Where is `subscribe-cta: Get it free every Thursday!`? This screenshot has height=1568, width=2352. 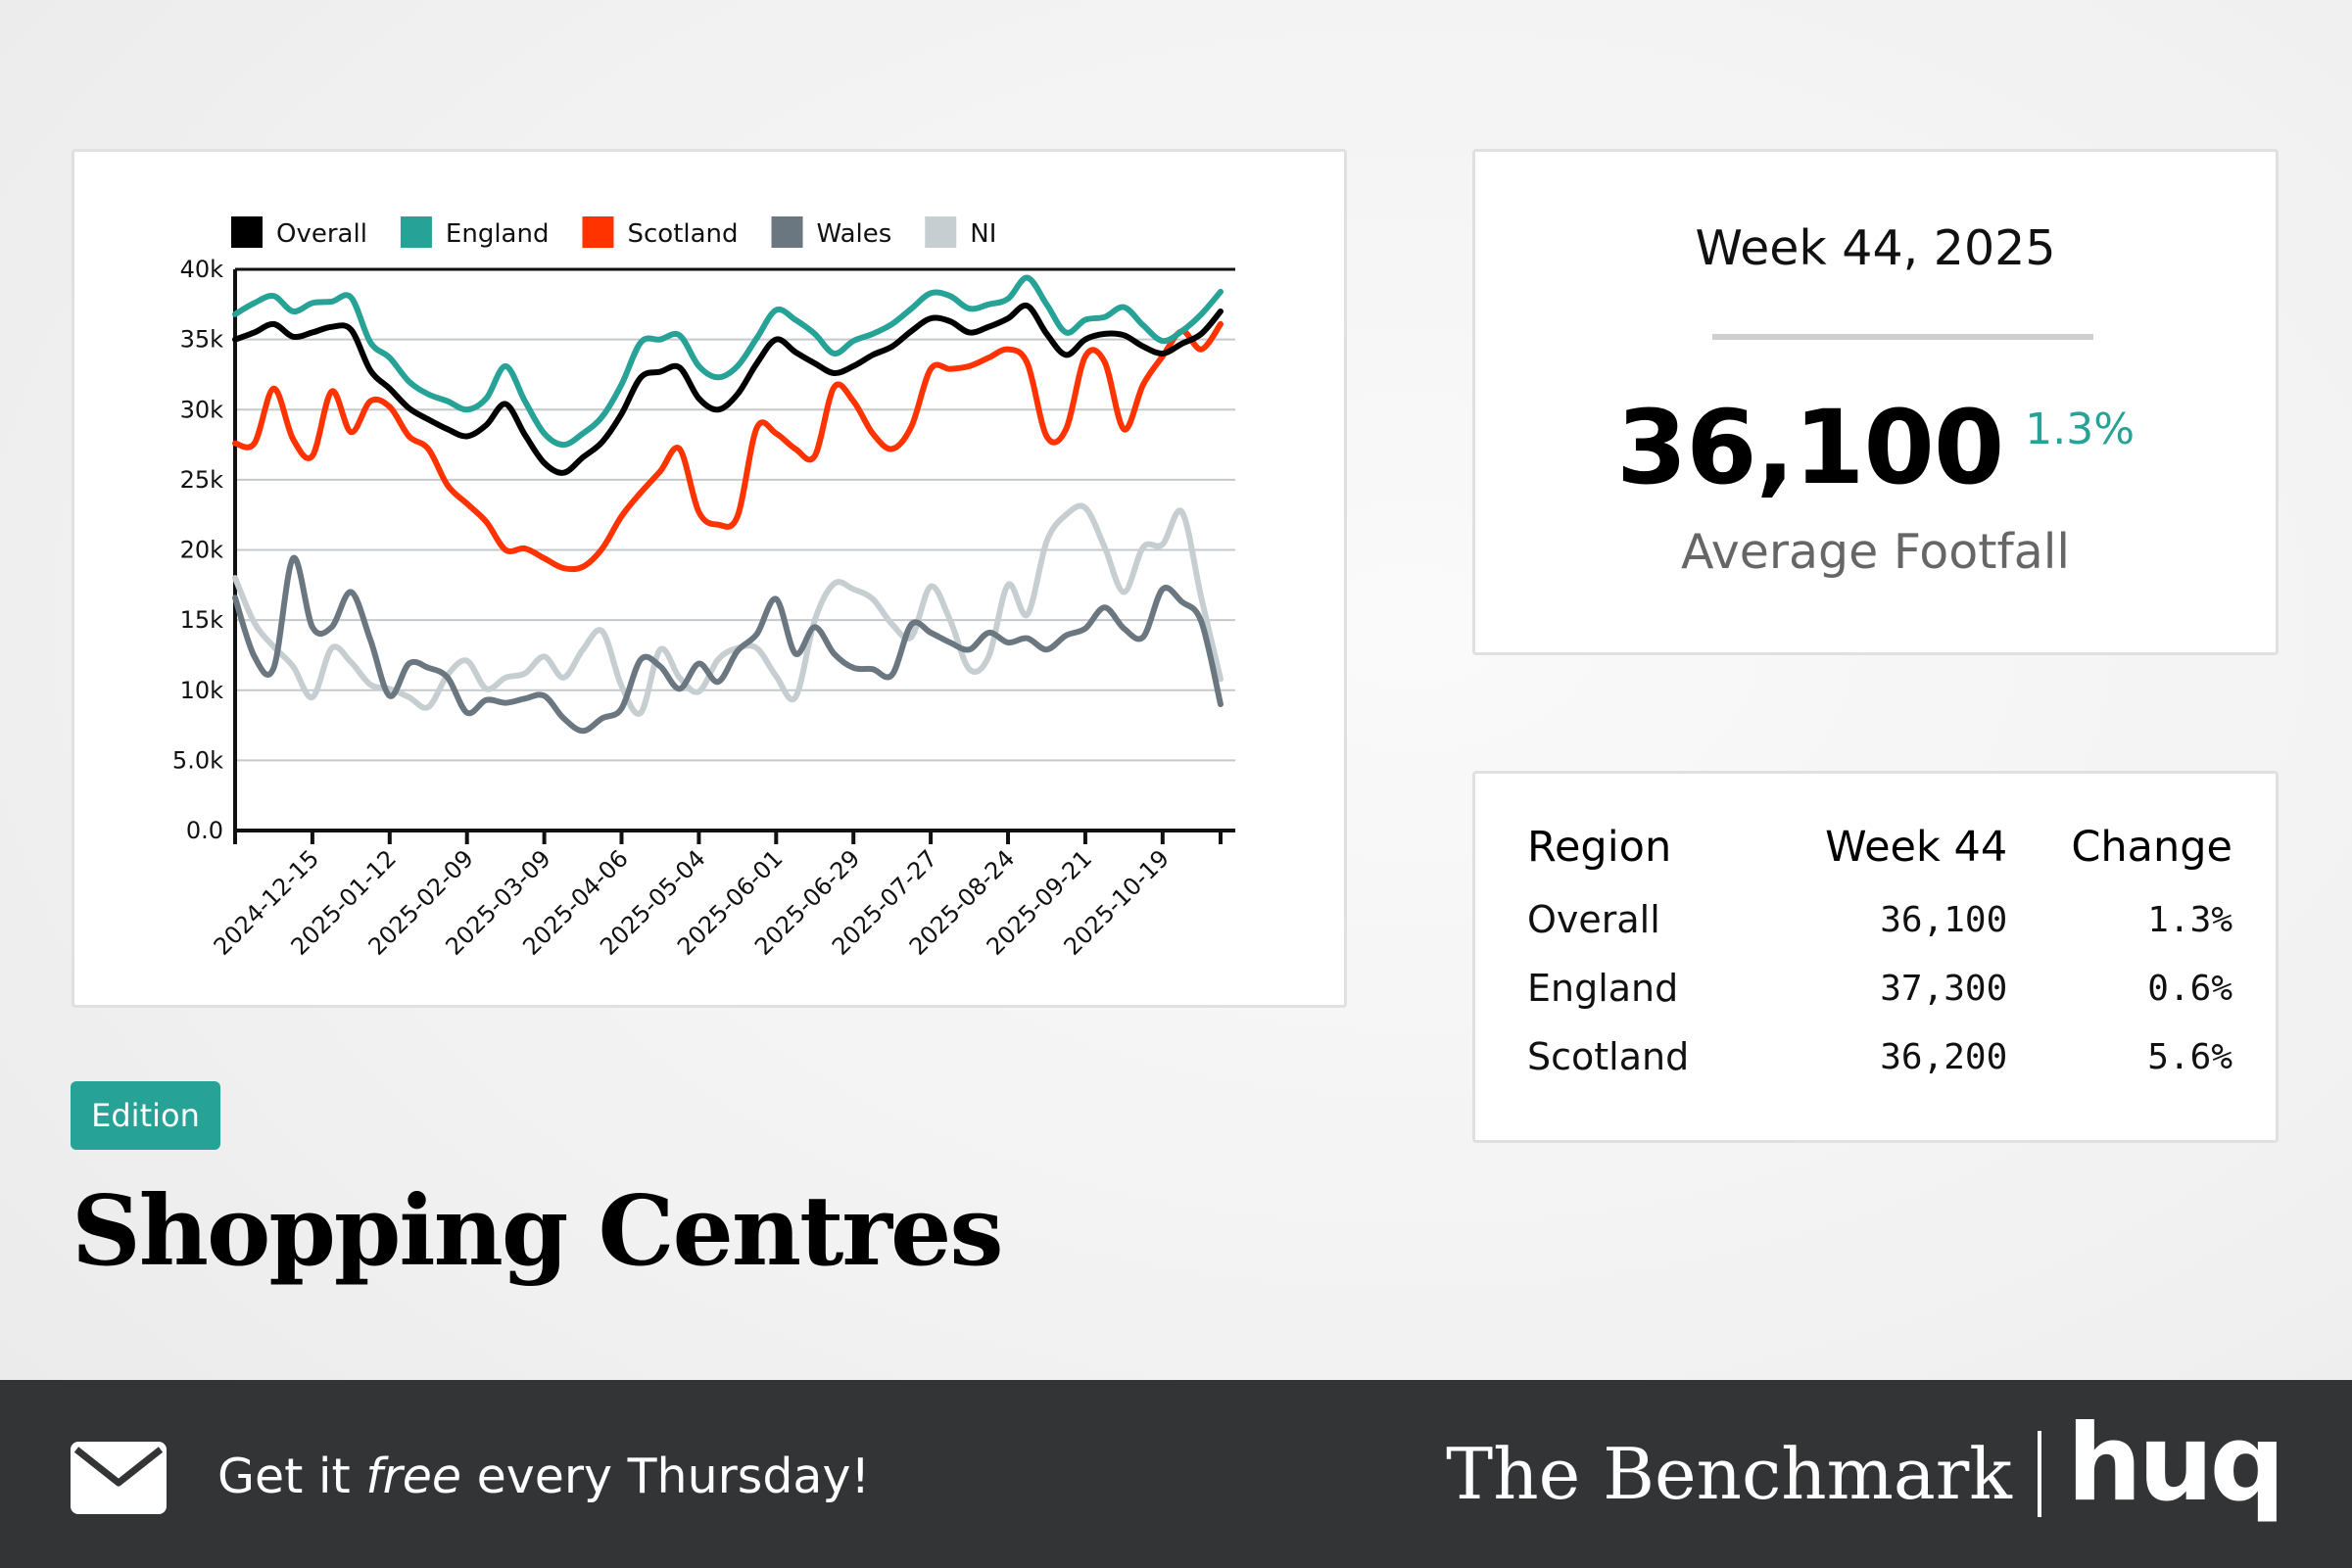 subscribe-cta: Get it free every Thursday! is located at coordinates (543, 1477).